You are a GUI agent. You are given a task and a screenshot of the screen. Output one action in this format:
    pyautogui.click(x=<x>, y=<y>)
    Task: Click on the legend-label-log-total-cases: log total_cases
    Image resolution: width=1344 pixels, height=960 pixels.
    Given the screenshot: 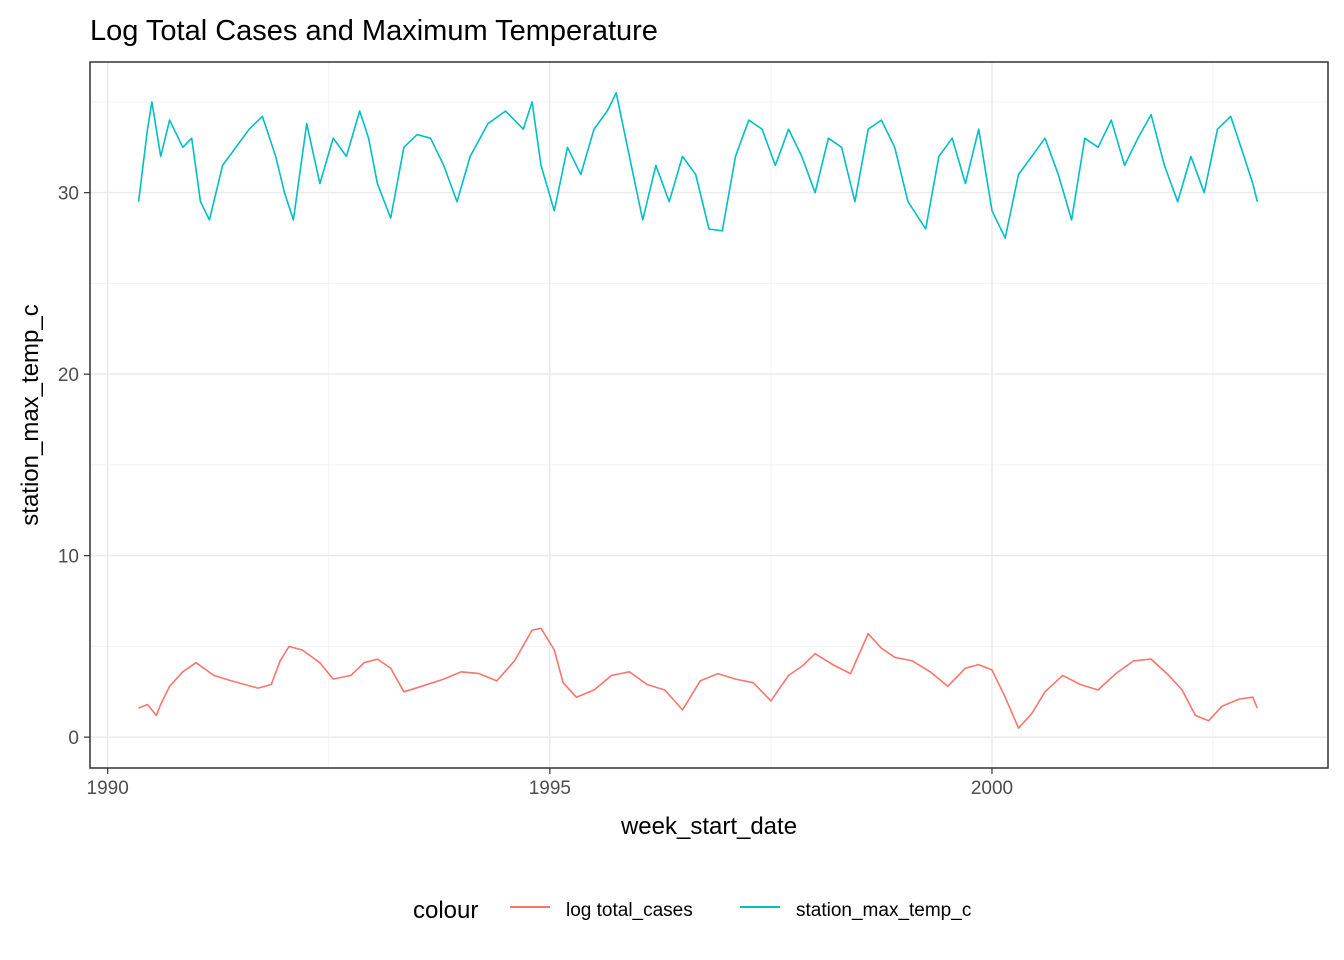 What is the action you would take?
    pyautogui.click(x=629, y=910)
    